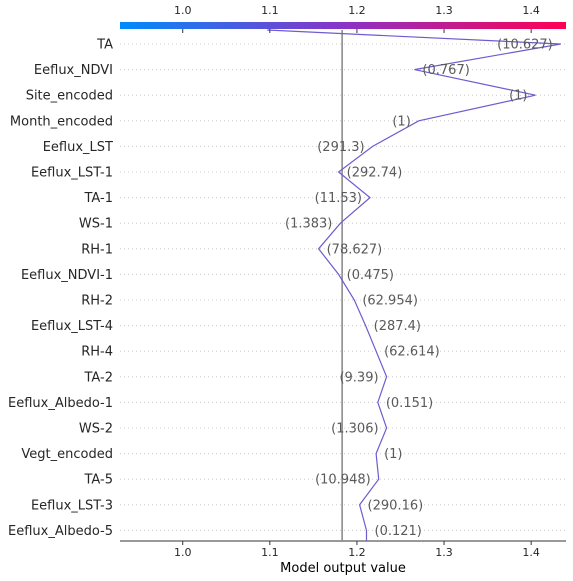 The image size is (573, 581). I want to click on feature-name: TA, so click(104, 45).